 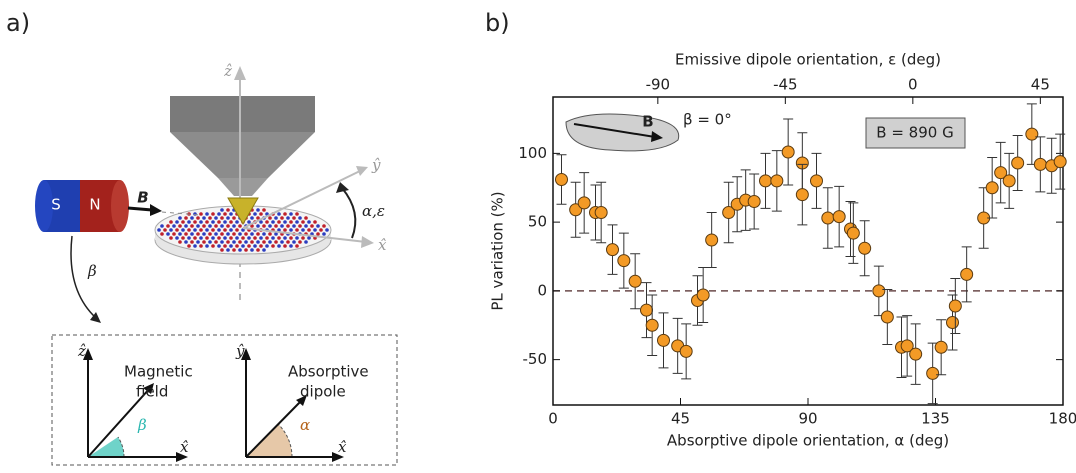 What do you see at coordinates (535, 359) in the screenshot?
I see `y-tick-label: -50` at bounding box center [535, 359].